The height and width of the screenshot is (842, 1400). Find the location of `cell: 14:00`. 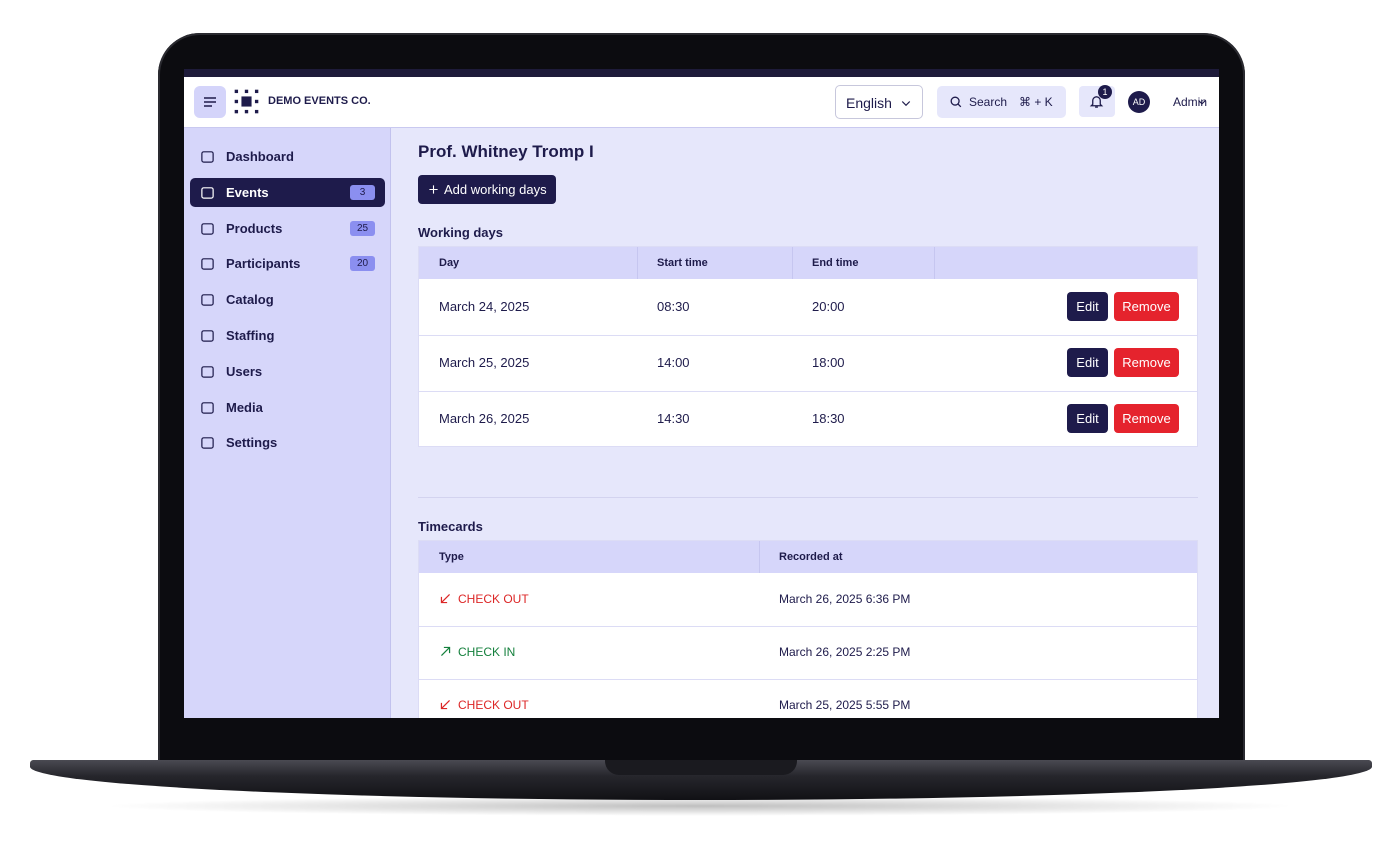

cell: 14:00 is located at coordinates (673, 362).